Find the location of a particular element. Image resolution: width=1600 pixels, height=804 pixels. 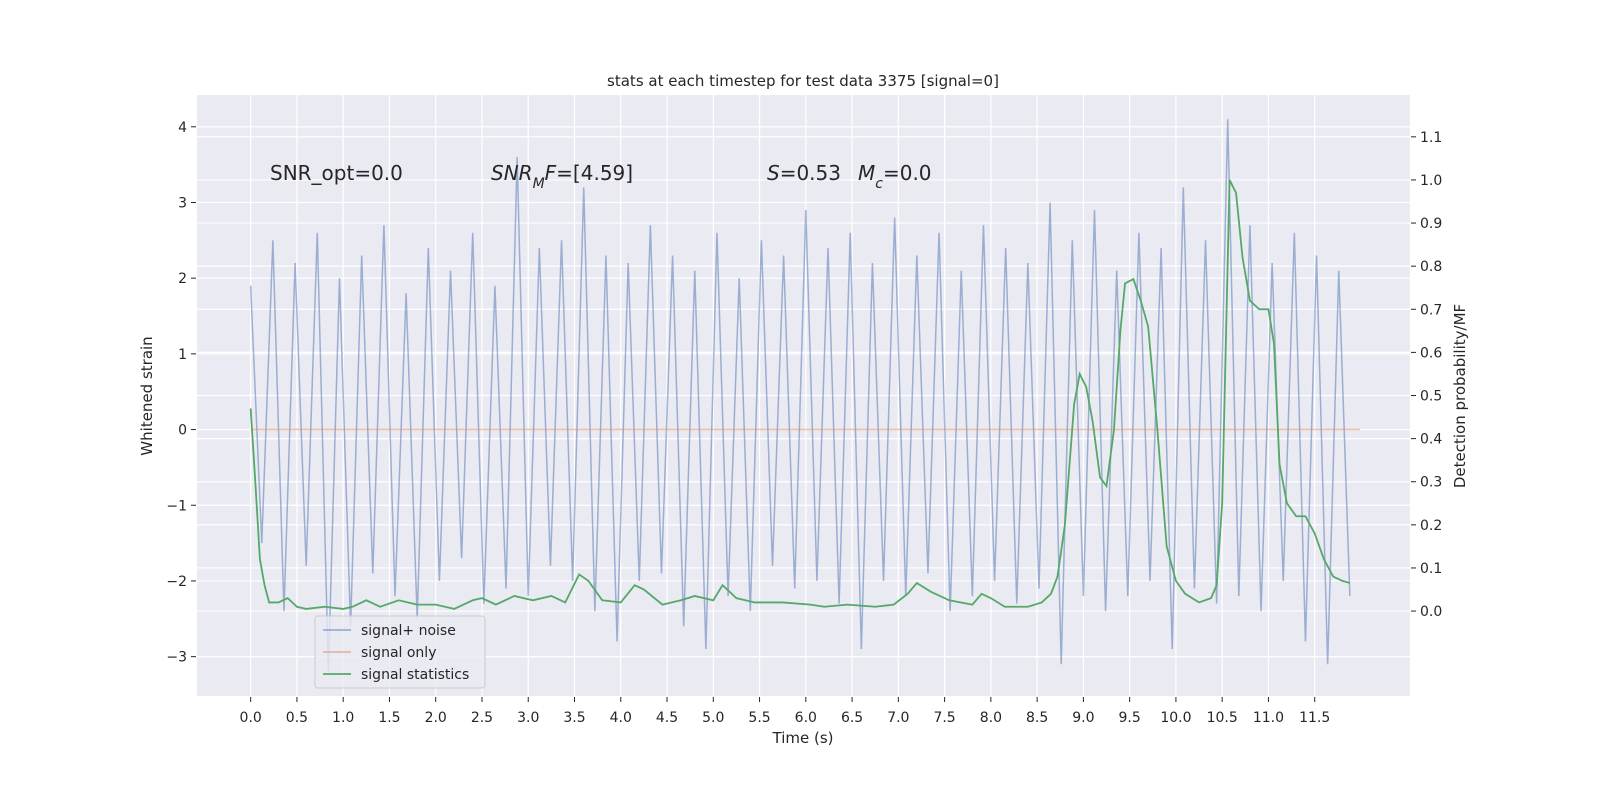

x-tick-label: 10.5 is located at coordinates (1222, 718).